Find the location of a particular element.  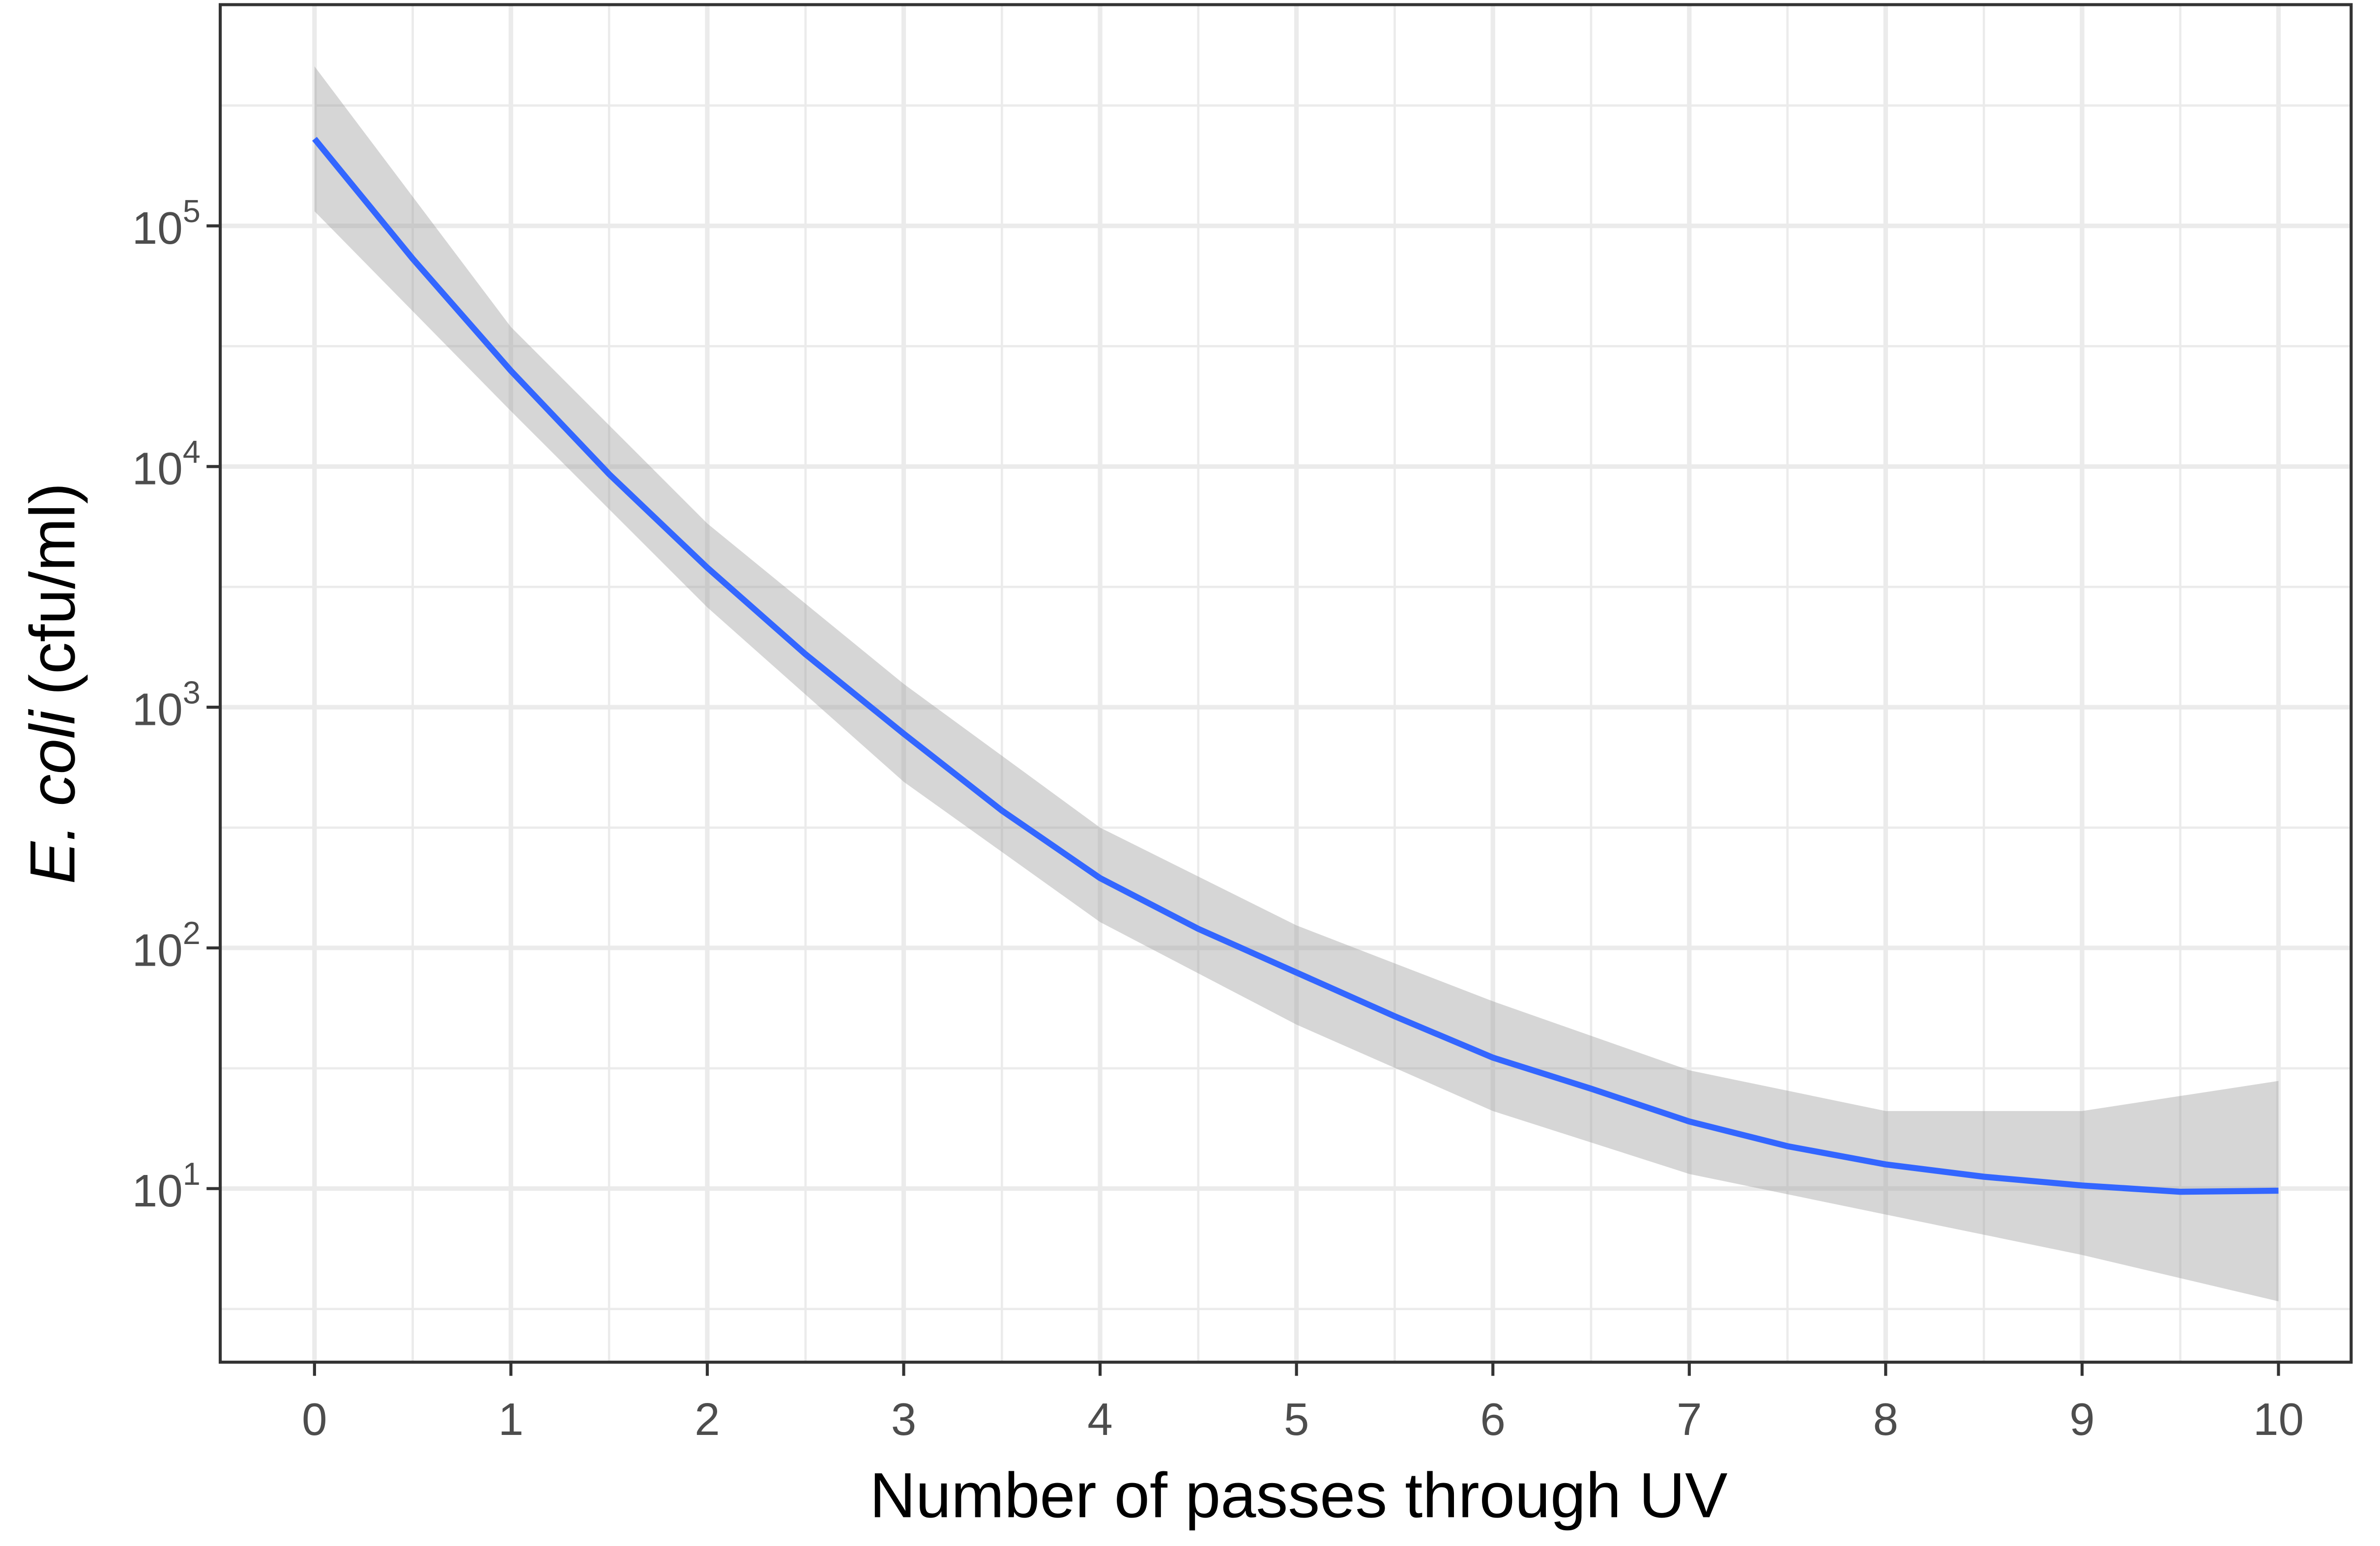

x-tick-label: 2 is located at coordinates (707, 1419).